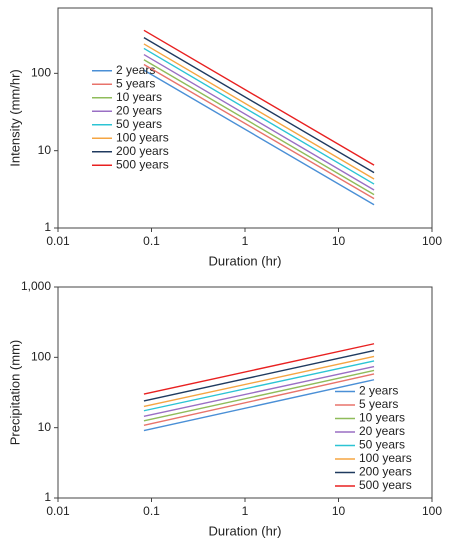 The image size is (449, 550). Describe the element at coordinates (36, 286) in the screenshot. I see `y-tick-label: 1,000` at that location.